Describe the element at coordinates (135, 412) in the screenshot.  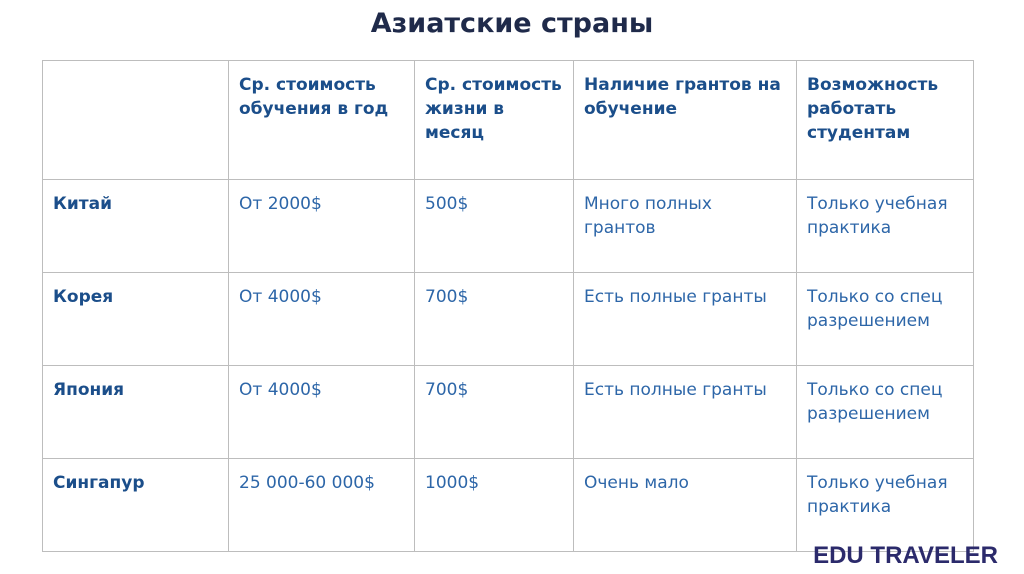
I see `country-cell: Япония` at that location.